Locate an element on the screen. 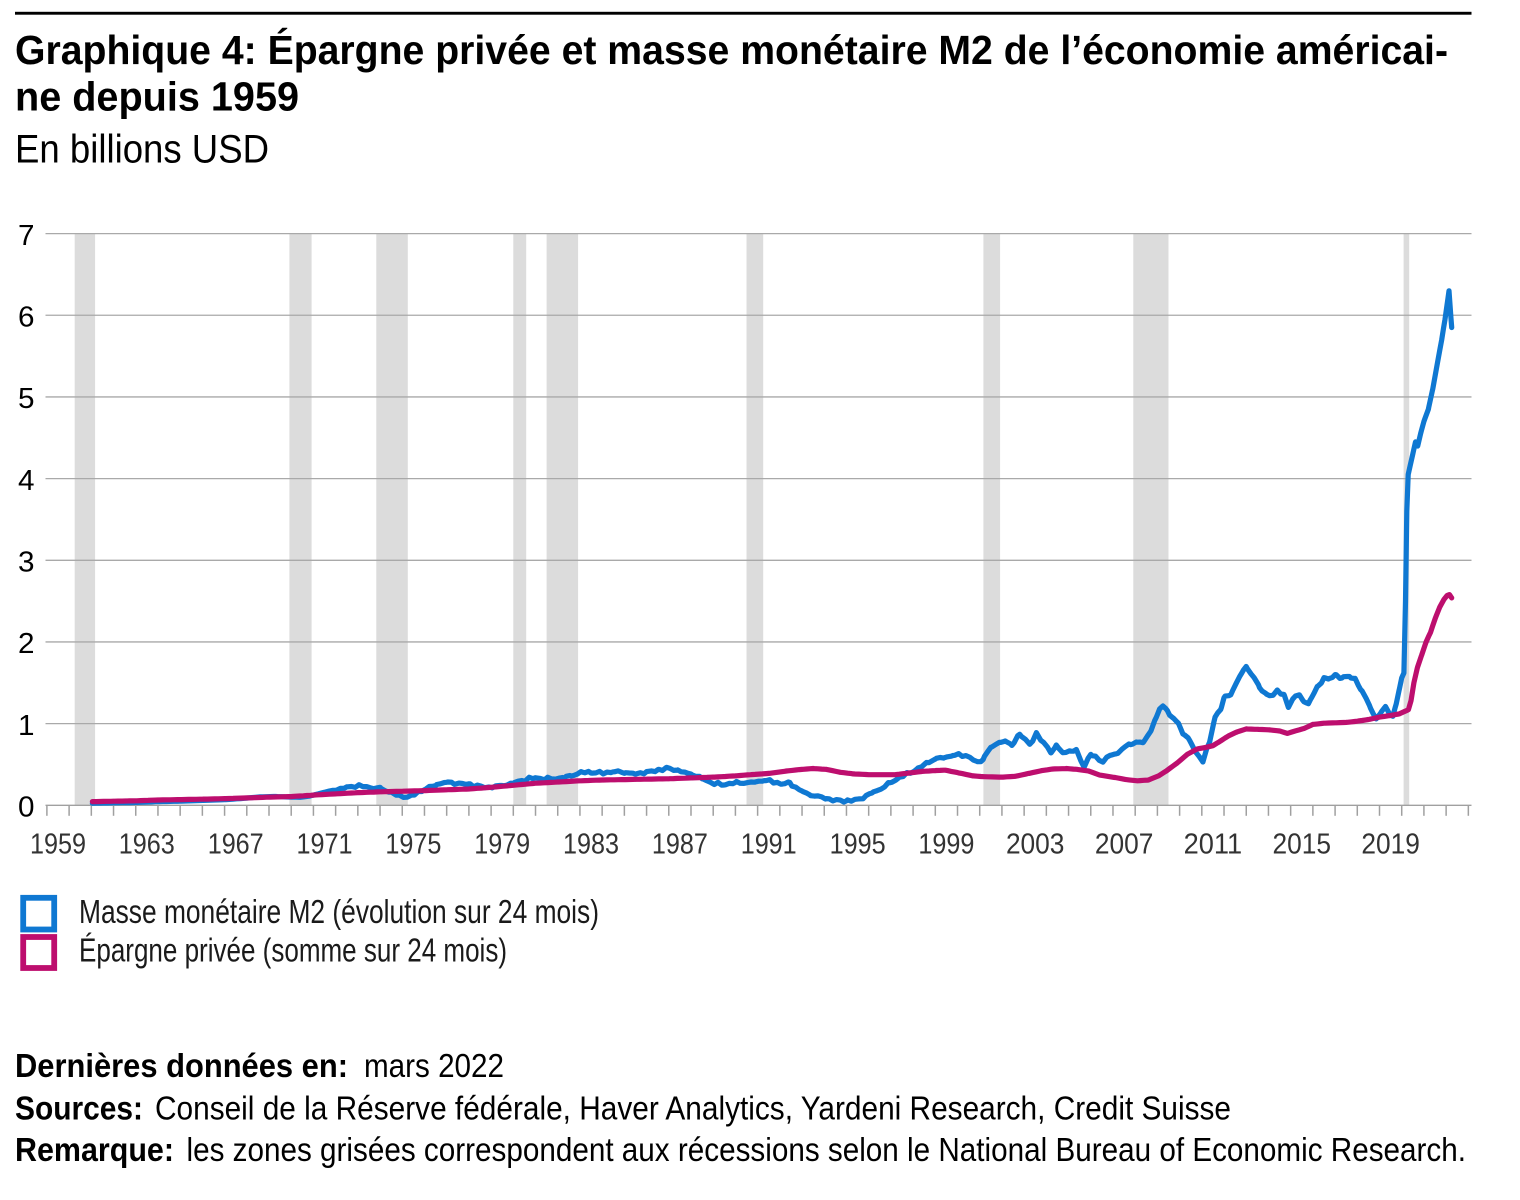 The height and width of the screenshot is (1200, 1520). svg-text: 7 is located at coordinates (26, 236).